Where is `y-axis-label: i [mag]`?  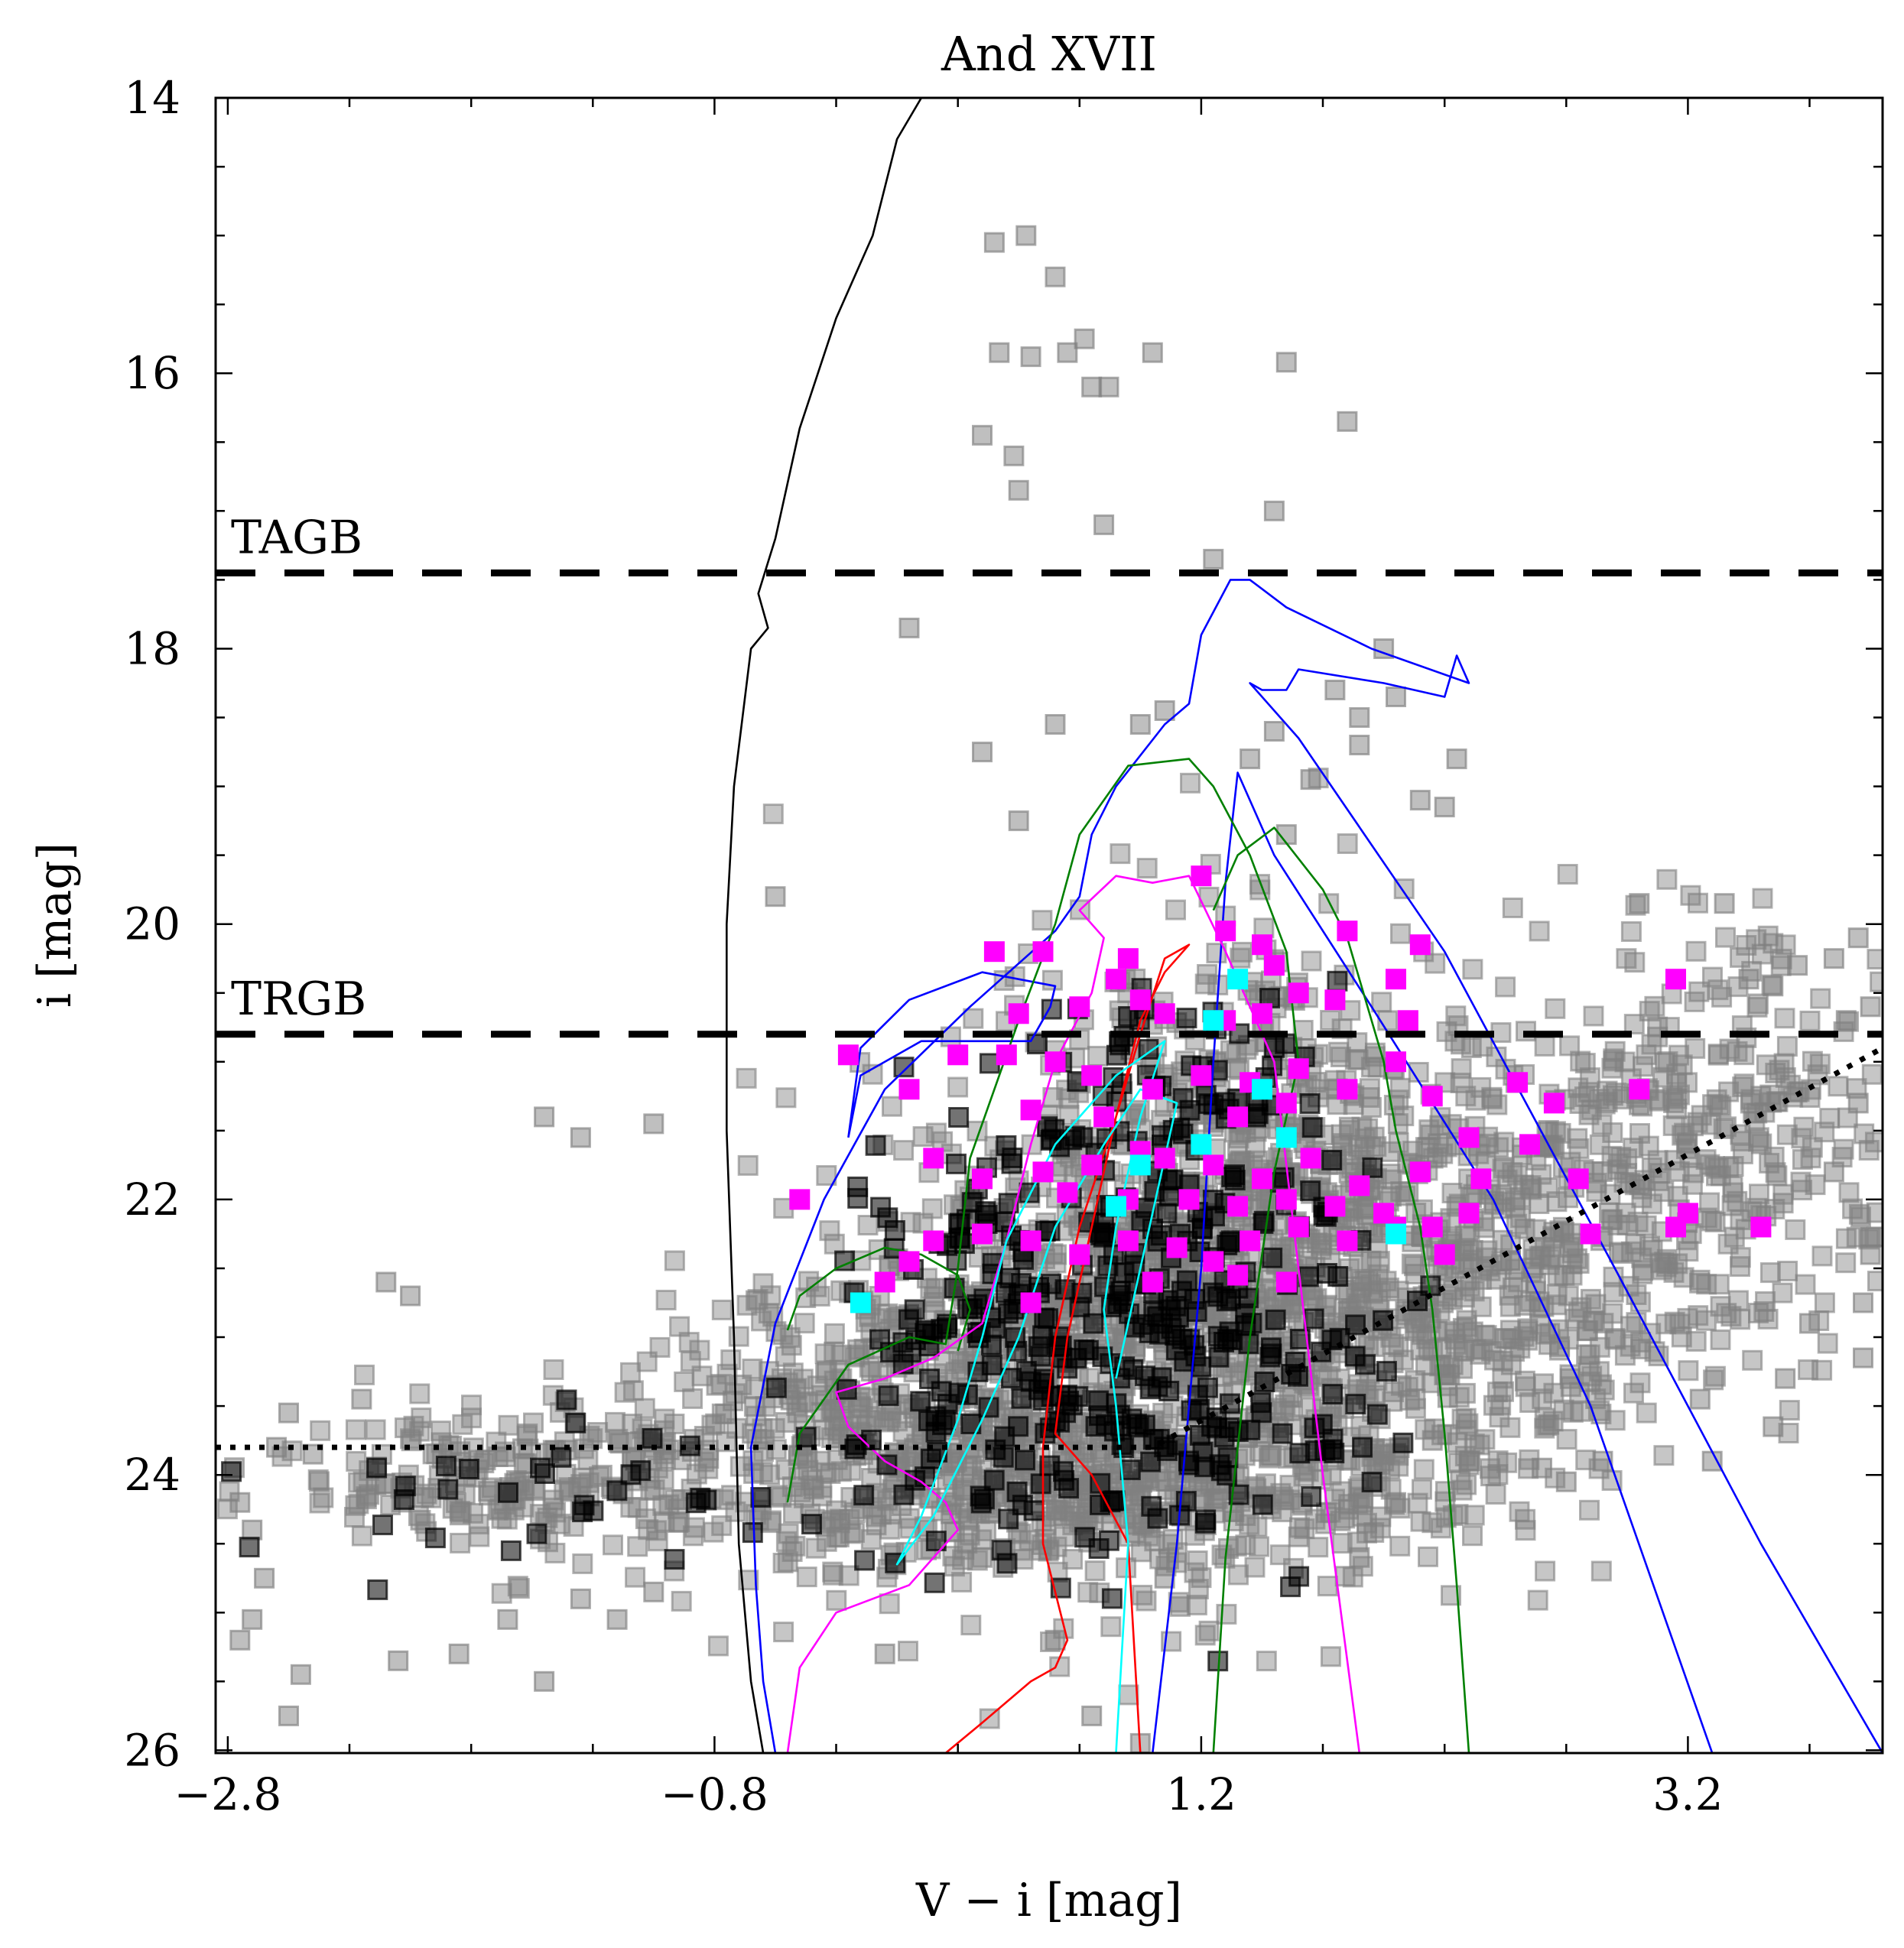 y-axis-label: i [mag] is located at coordinates (55, 925).